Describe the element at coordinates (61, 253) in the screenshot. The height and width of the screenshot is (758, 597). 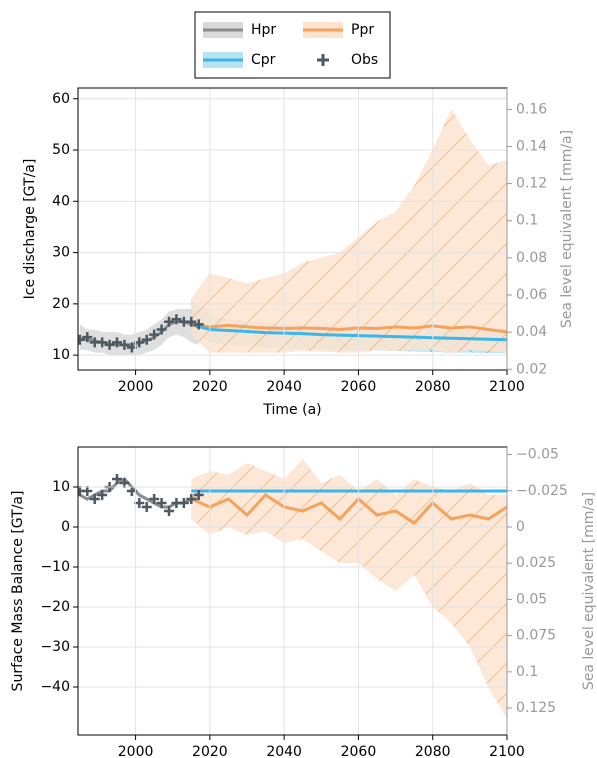
I see `y-tick-label: 30` at that location.